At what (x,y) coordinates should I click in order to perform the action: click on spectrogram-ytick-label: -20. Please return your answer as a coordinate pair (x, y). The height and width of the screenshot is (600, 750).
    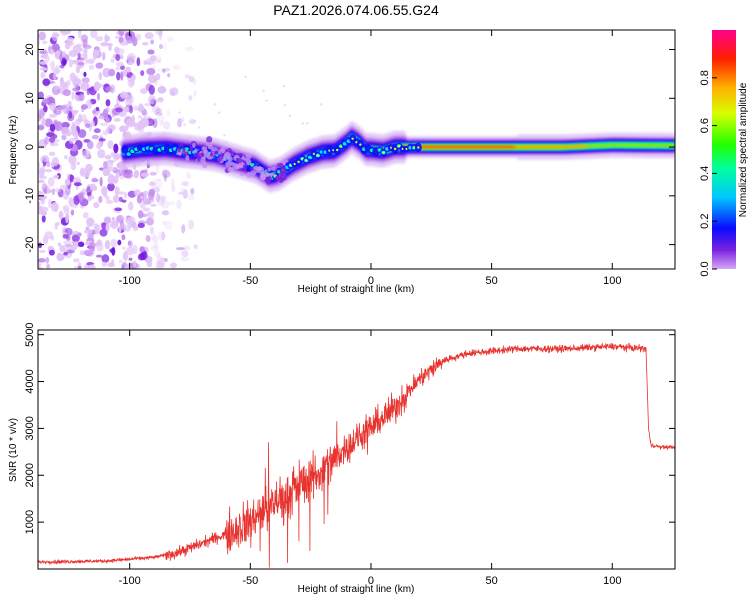
    Looking at the image, I should click on (30, 245).